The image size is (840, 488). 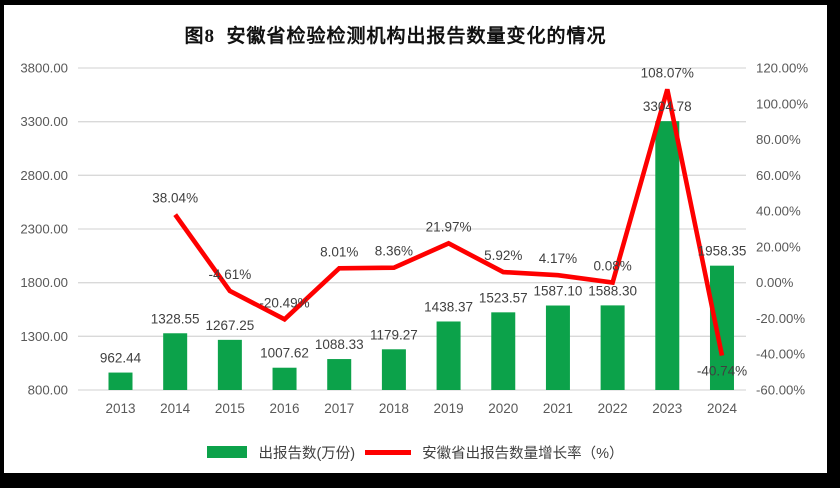 What do you see at coordinates (284, 353) in the screenshot?
I see `bar-label-2016: 1007.62` at bounding box center [284, 353].